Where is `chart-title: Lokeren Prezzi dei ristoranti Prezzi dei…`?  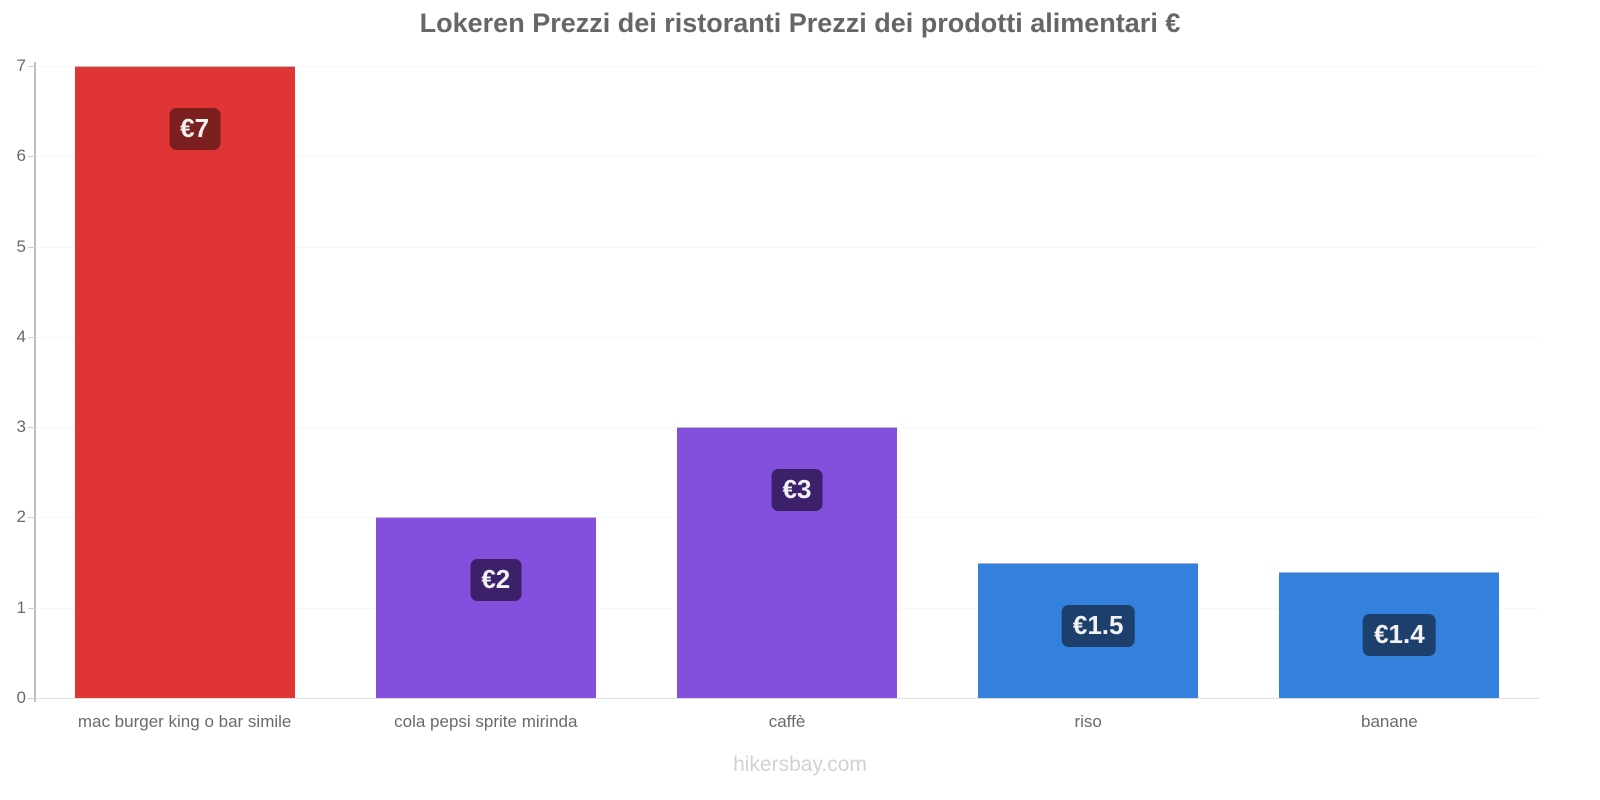 chart-title: Lokeren Prezzi dei ristoranti Prezzi dei… is located at coordinates (800, 23).